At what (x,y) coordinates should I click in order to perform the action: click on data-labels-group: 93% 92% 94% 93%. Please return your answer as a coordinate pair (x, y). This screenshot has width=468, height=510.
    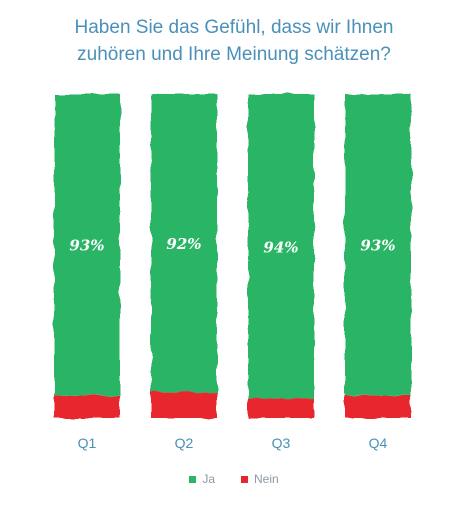
    Looking at the image, I should click on (232, 245).